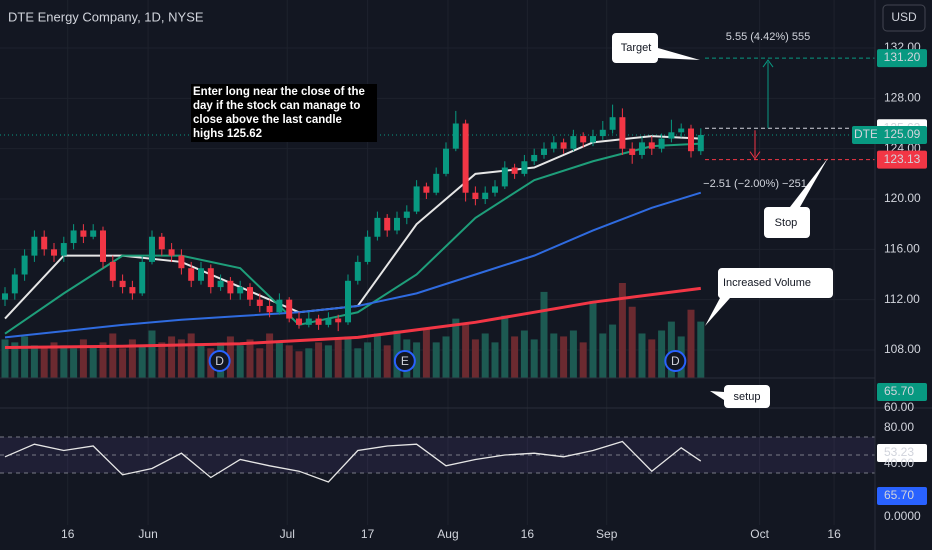 The width and height of the screenshot is (932, 550). What do you see at coordinates (899, 427) in the screenshot?
I see `indicator-label: 80.00` at bounding box center [899, 427].